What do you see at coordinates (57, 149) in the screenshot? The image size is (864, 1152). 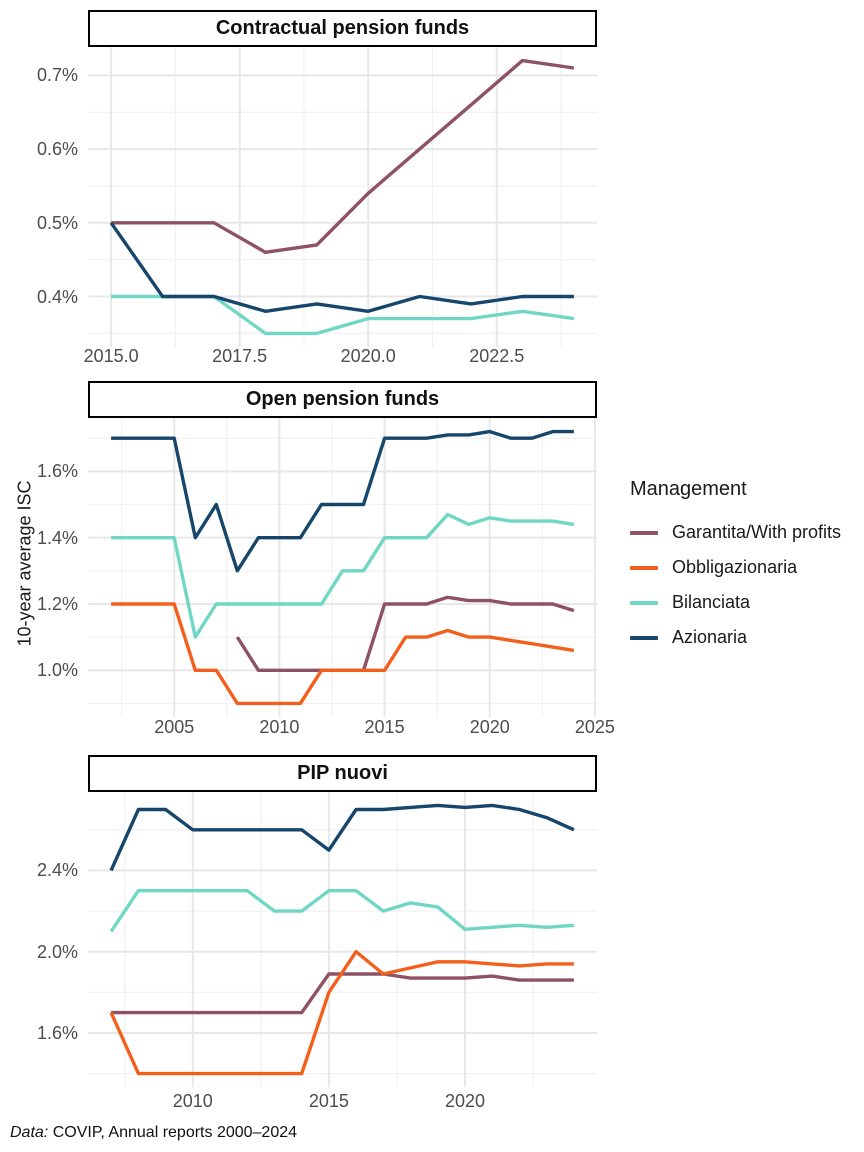 I see `y-tick-label: 0.6%` at bounding box center [57, 149].